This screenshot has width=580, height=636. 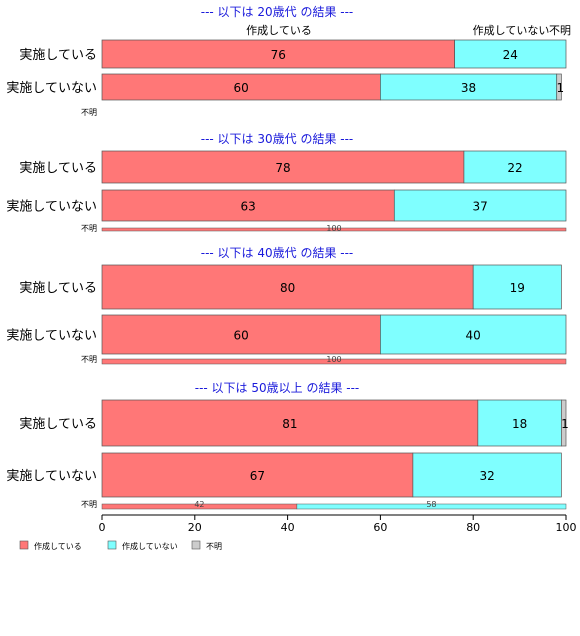 What do you see at coordinates (288, 527) in the screenshot?
I see `x-tick-label: 40` at bounding box center [288, 527].